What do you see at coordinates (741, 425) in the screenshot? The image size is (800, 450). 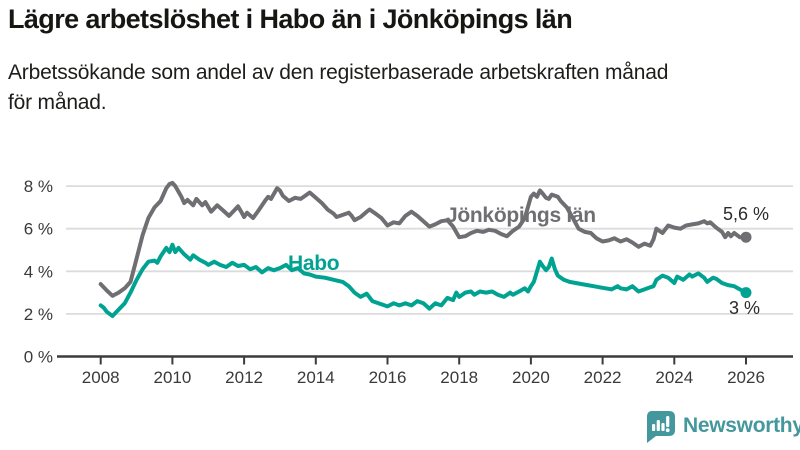 I see `newsworthy-logo-text: Newsworthy` at bounding box center [741, 425].